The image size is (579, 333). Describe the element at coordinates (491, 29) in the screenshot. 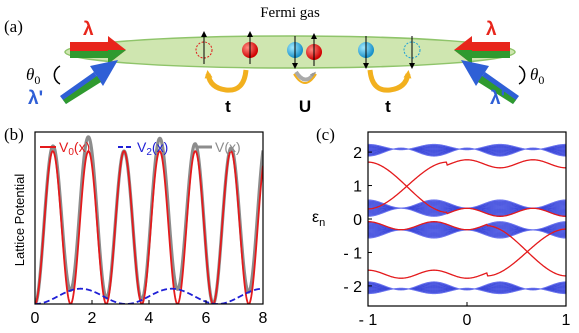

I see `lambda-right-label: λ` at that location.